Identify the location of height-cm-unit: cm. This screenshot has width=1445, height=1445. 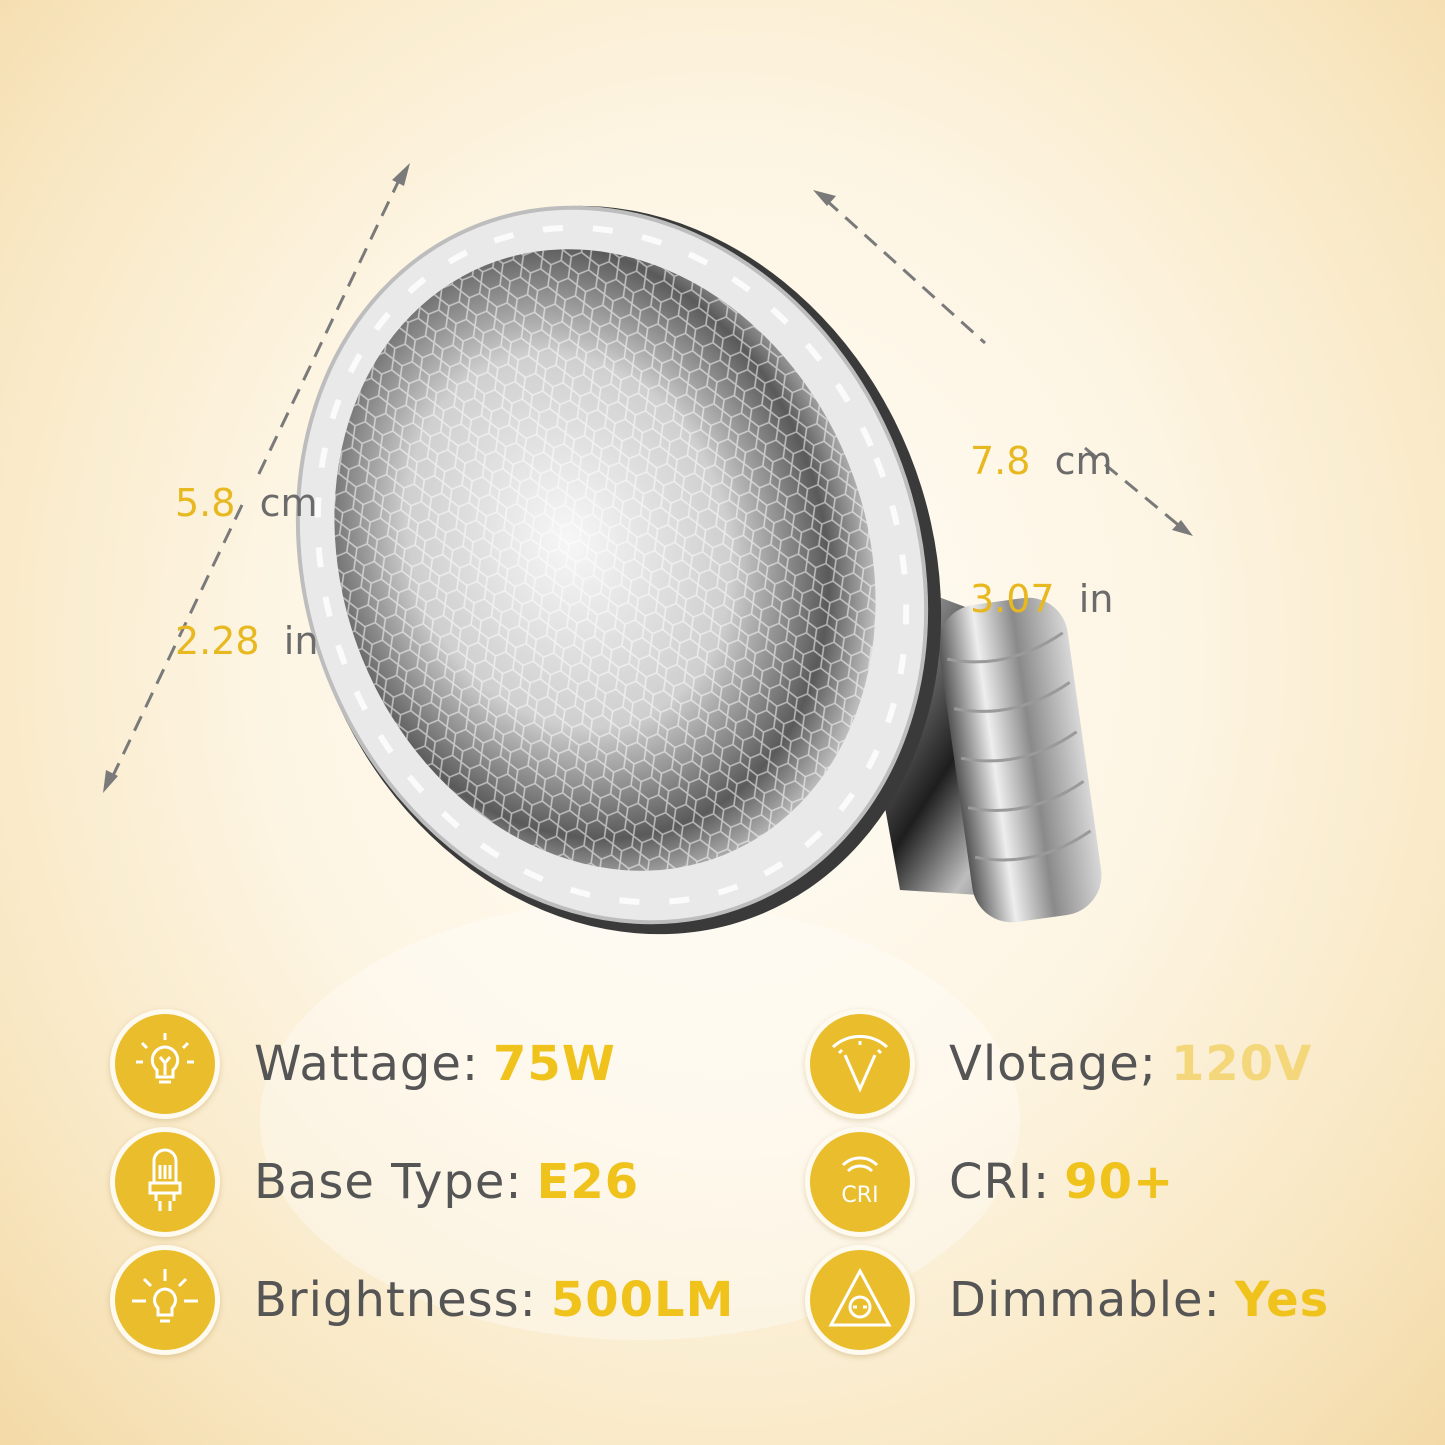
(288, 503).